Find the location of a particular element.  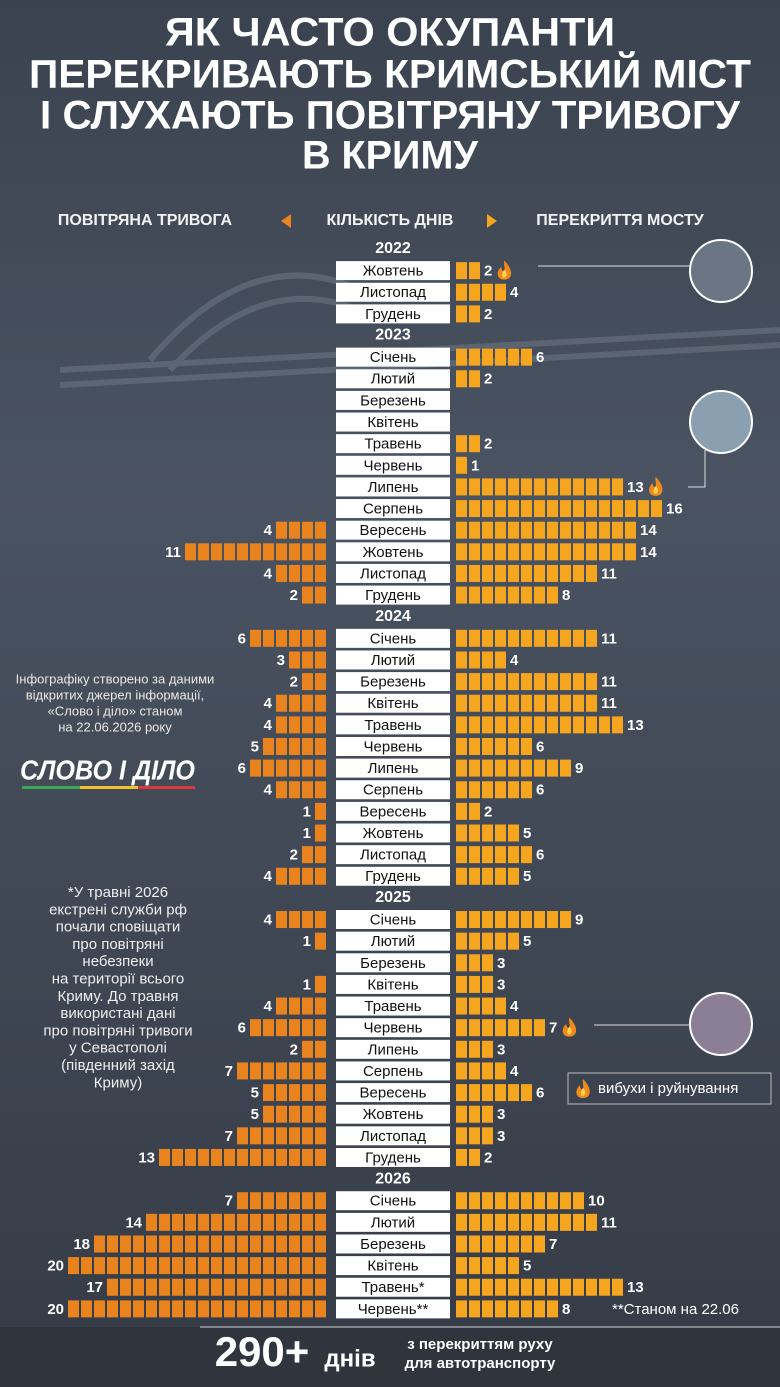

alarm-value: 20 is located at coordinates (55, 1266).